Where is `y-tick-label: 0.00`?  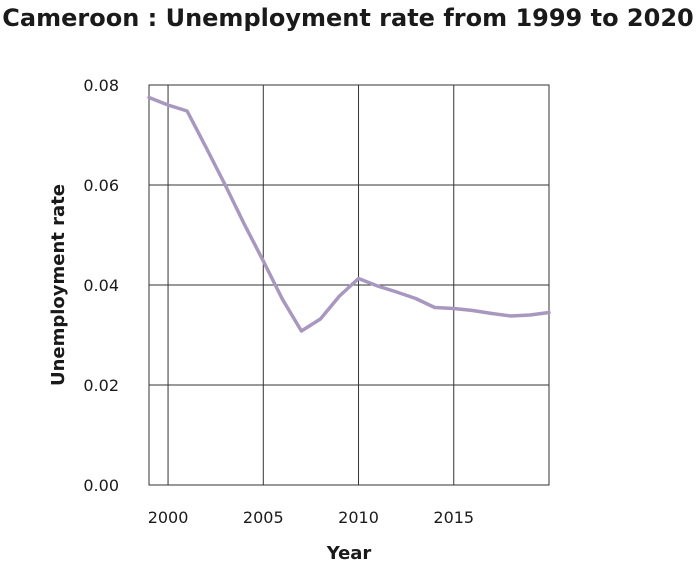
y-tick-label: 0.00 is located at coordinates (101, 485).